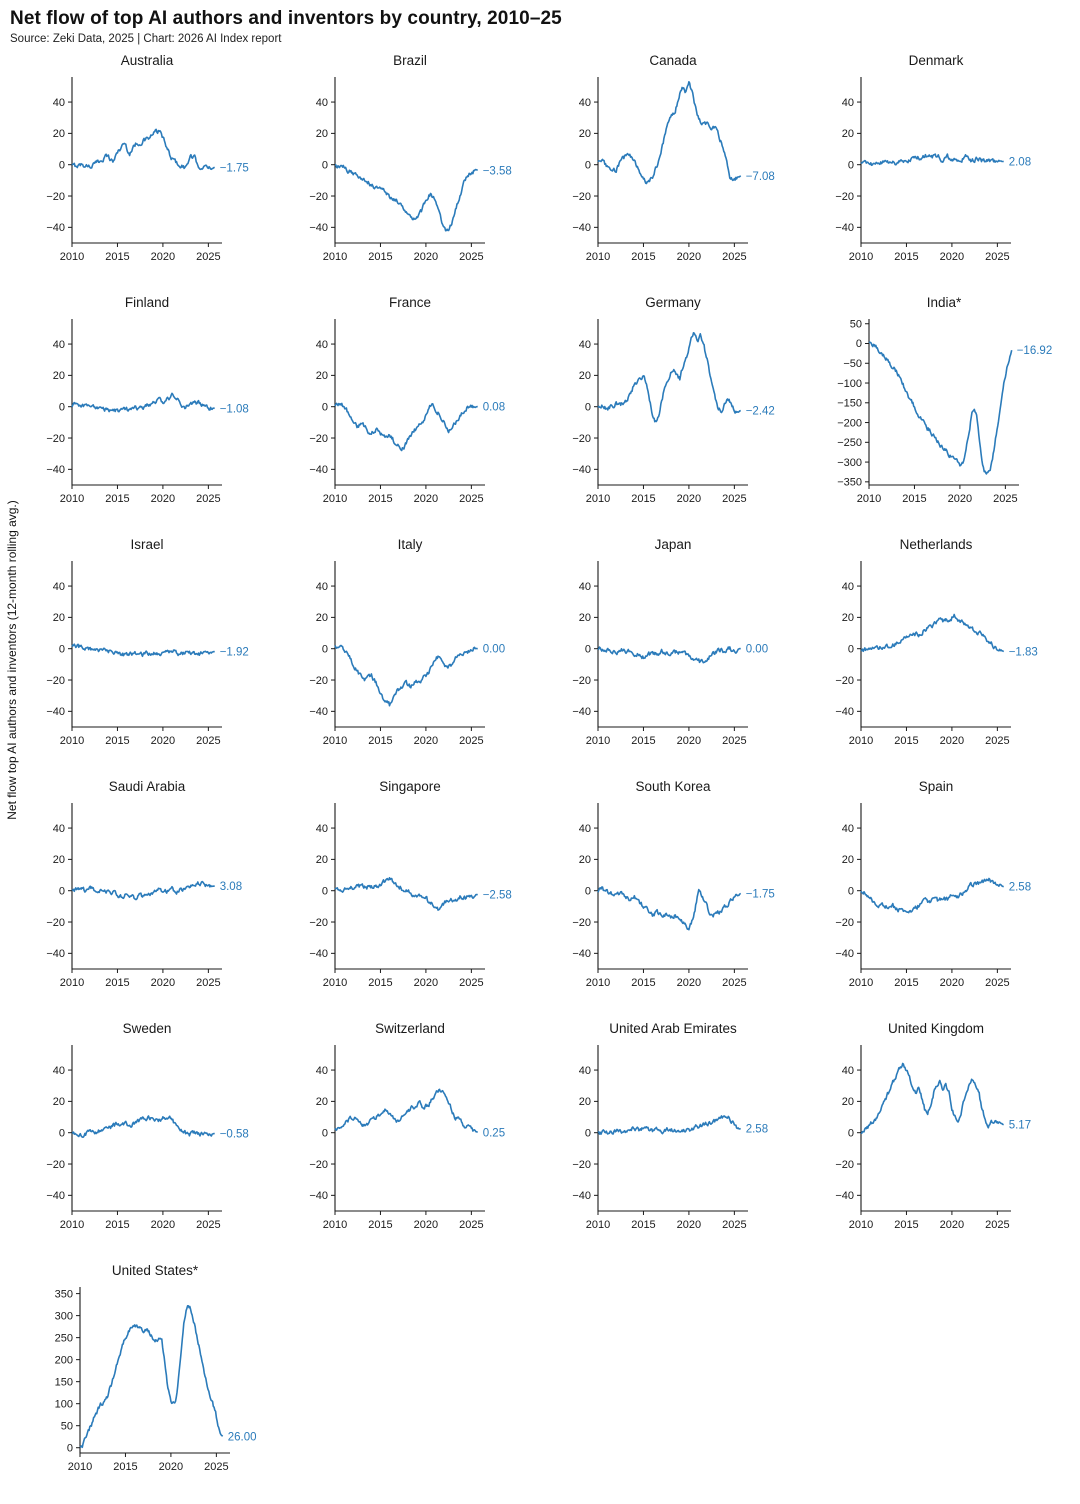 This screenshot has width=1080, height=1504. What do you see at coordinates (760, 894) in the screenshot?
I see `end-value-label: −1.75` at bounding box center [760, 894].